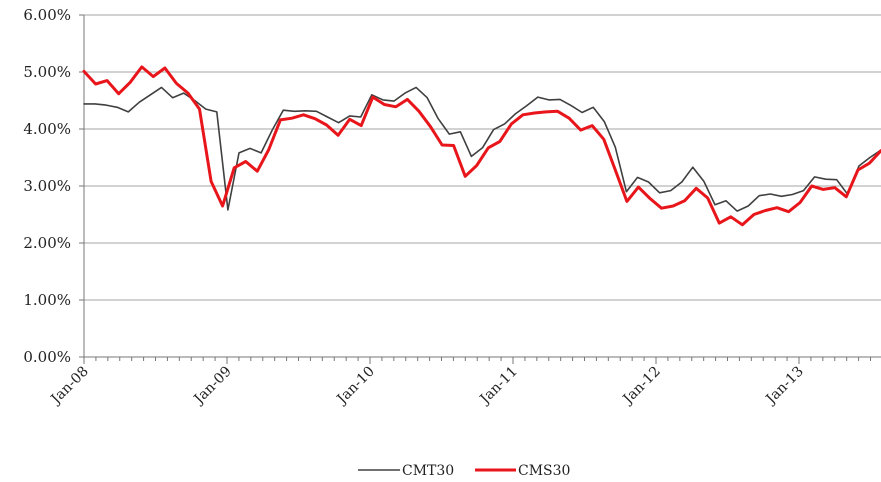 This screenshot has width=881, height=482. Describe the element at coordinates (464, 382) in the screenshot. I see `x-axis: Jan-08 Jan-09 Jan-10 Jan-11 Jan-12 Jan-13` at that location.